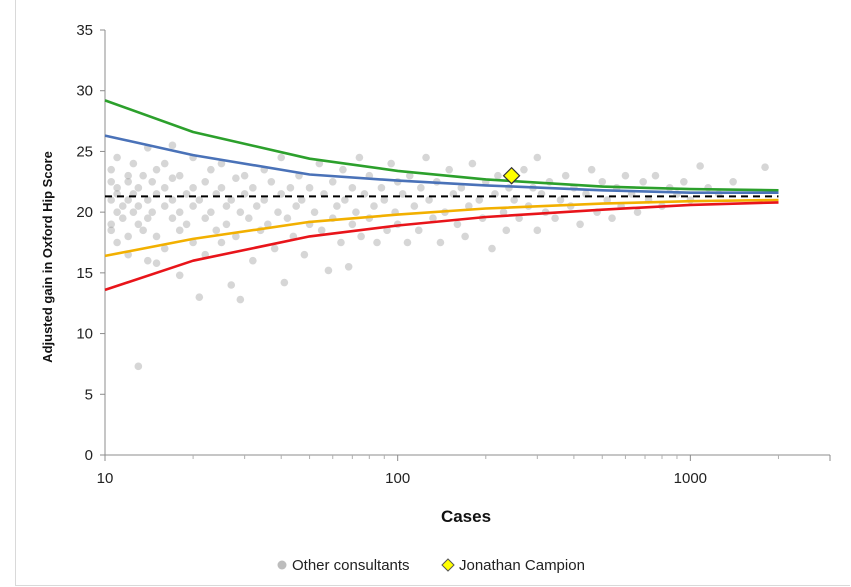 Image resolution: width=851 pixels, height=587 pixels. I want to click on y-tick-label: 5, so click(89, 394).